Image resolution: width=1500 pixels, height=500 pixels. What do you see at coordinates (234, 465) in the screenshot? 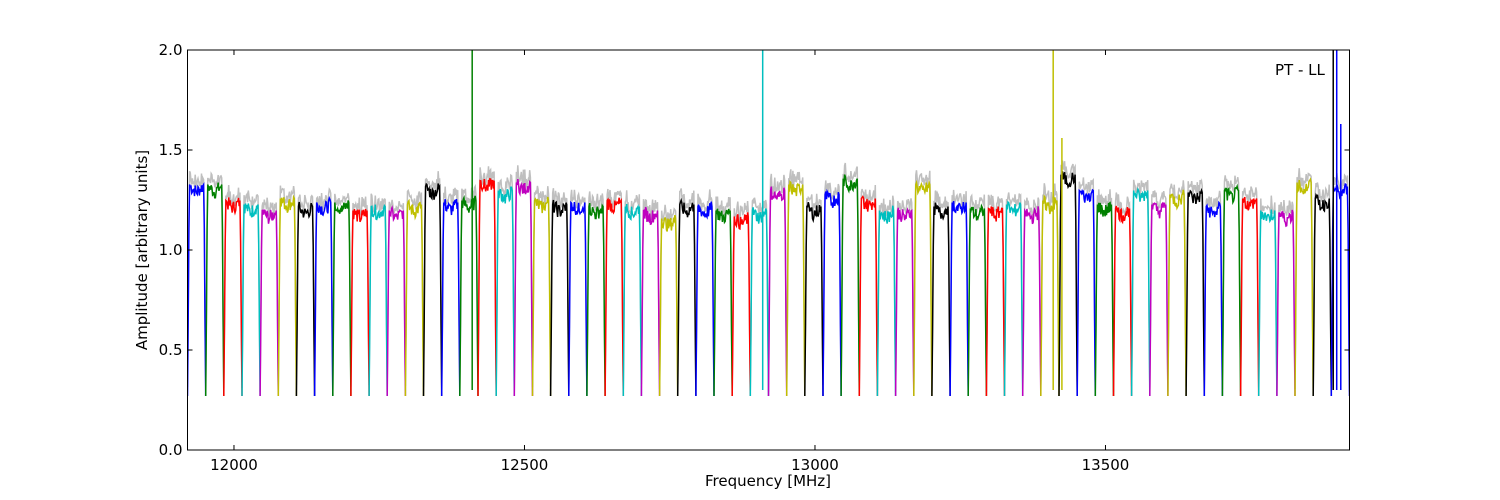
I see `x-tick-label: 12000` at bounding box center [234, 465].